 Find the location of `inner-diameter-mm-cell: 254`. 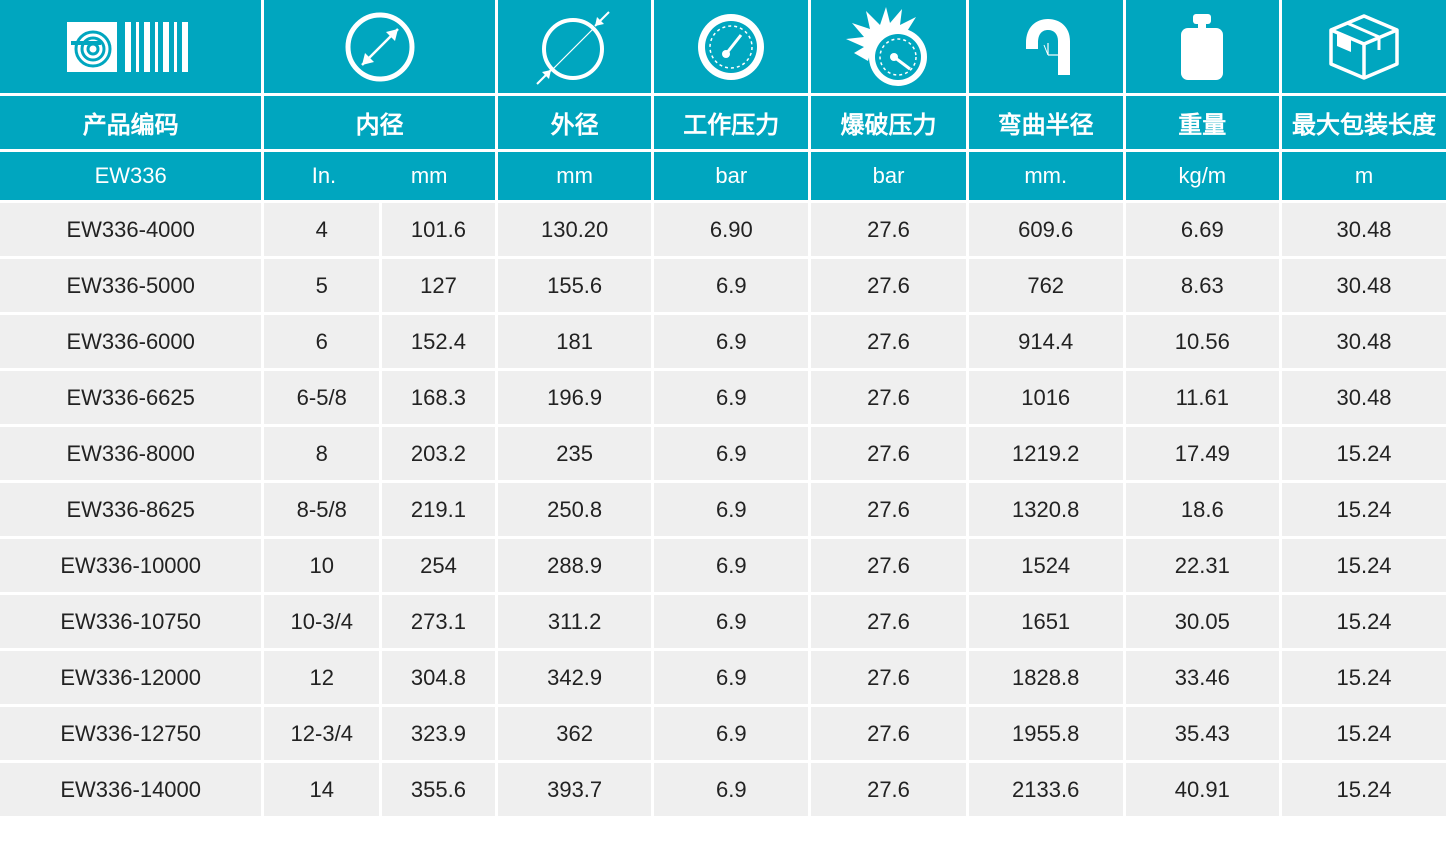

inner-diameter-mm-cell: 254 is located at coordinates (438, 565).